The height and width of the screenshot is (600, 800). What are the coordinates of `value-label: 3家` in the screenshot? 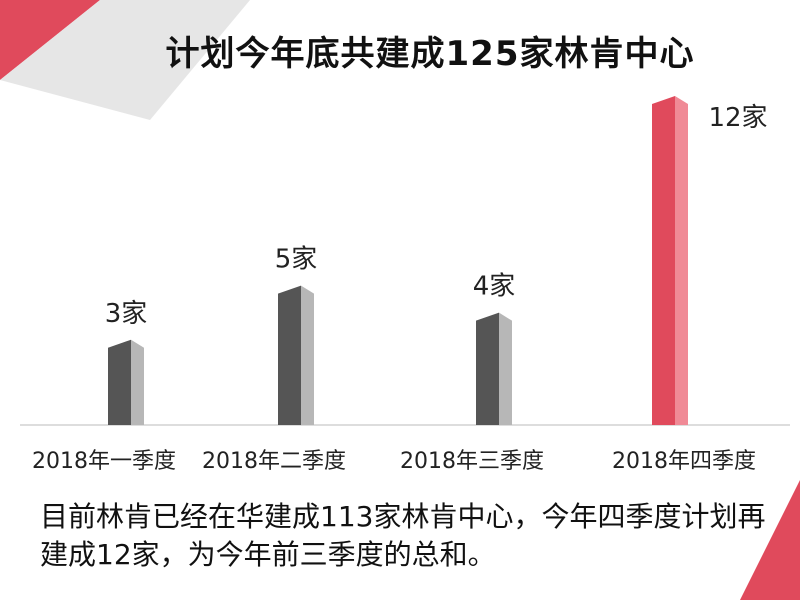 It's located at (126, 314).